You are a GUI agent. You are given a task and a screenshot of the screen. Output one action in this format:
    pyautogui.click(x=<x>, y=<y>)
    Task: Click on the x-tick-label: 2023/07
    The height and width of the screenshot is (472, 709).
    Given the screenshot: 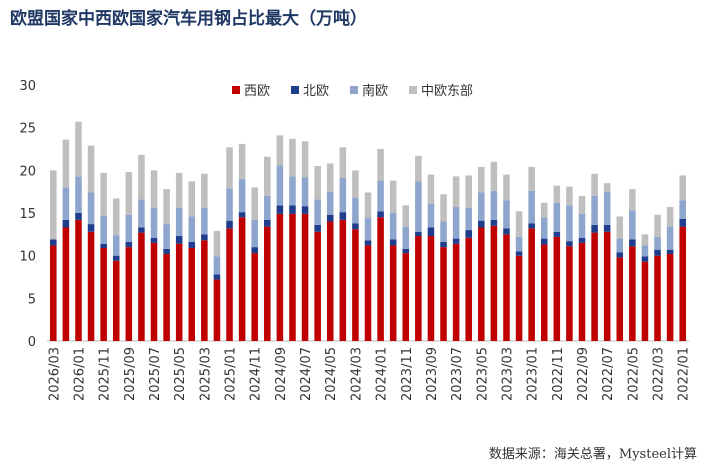 What is the action you would take?
    pyautogui.click(x=457, y=374)
    